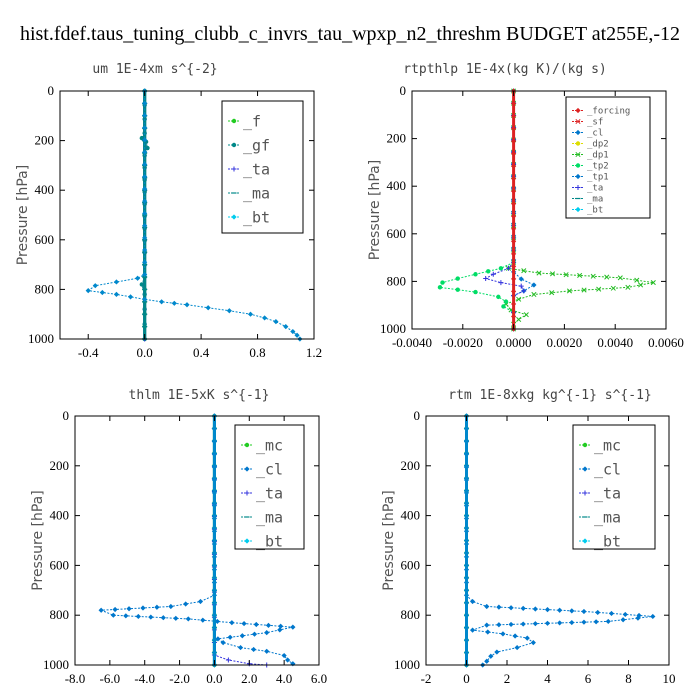  I want to click on legend: _forcing_sf_cl_dp2_dp1_tp2_tp1_ta_ma_bt, so click(608, 157).